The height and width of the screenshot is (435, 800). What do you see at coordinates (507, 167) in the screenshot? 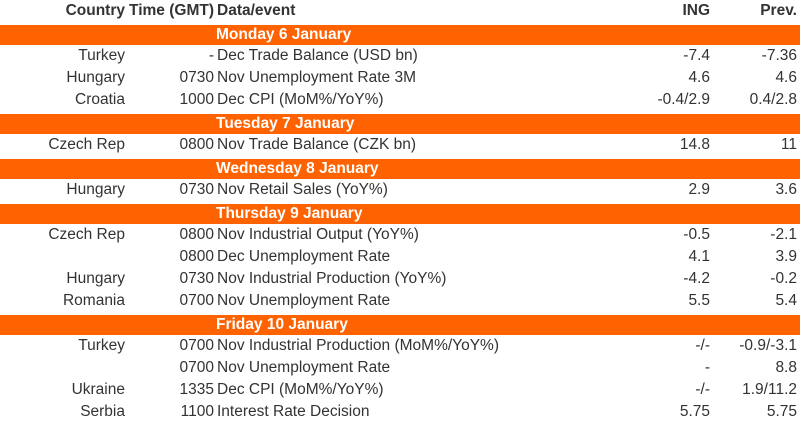
I see `day-label: Wednesday 8 January` at bounding box center [507, 167].